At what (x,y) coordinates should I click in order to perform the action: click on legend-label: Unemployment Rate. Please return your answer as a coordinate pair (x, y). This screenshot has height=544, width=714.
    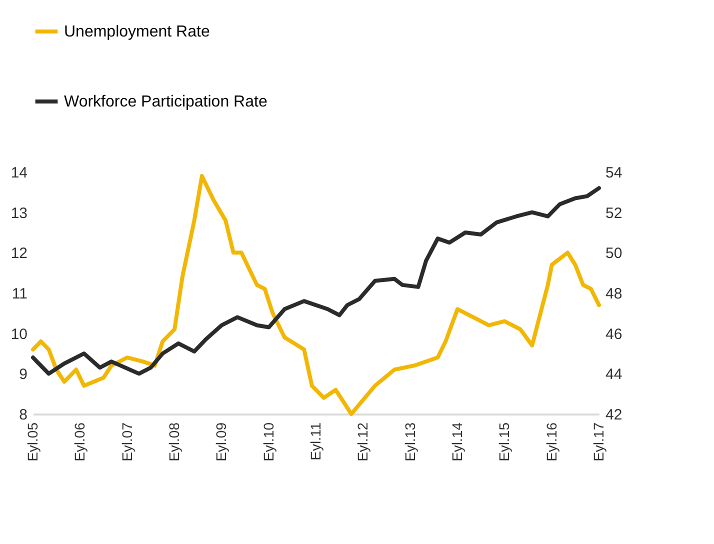
    Looking at the image, I should click on (137, 32).